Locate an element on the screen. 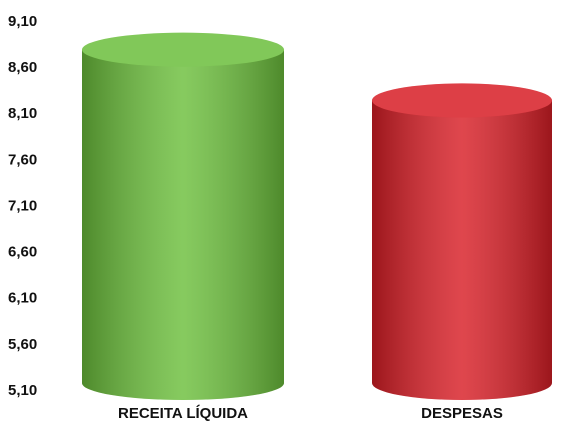 The image size is (588, 425). y-tick-label: 9,10 is located at coordinates (22, 21).